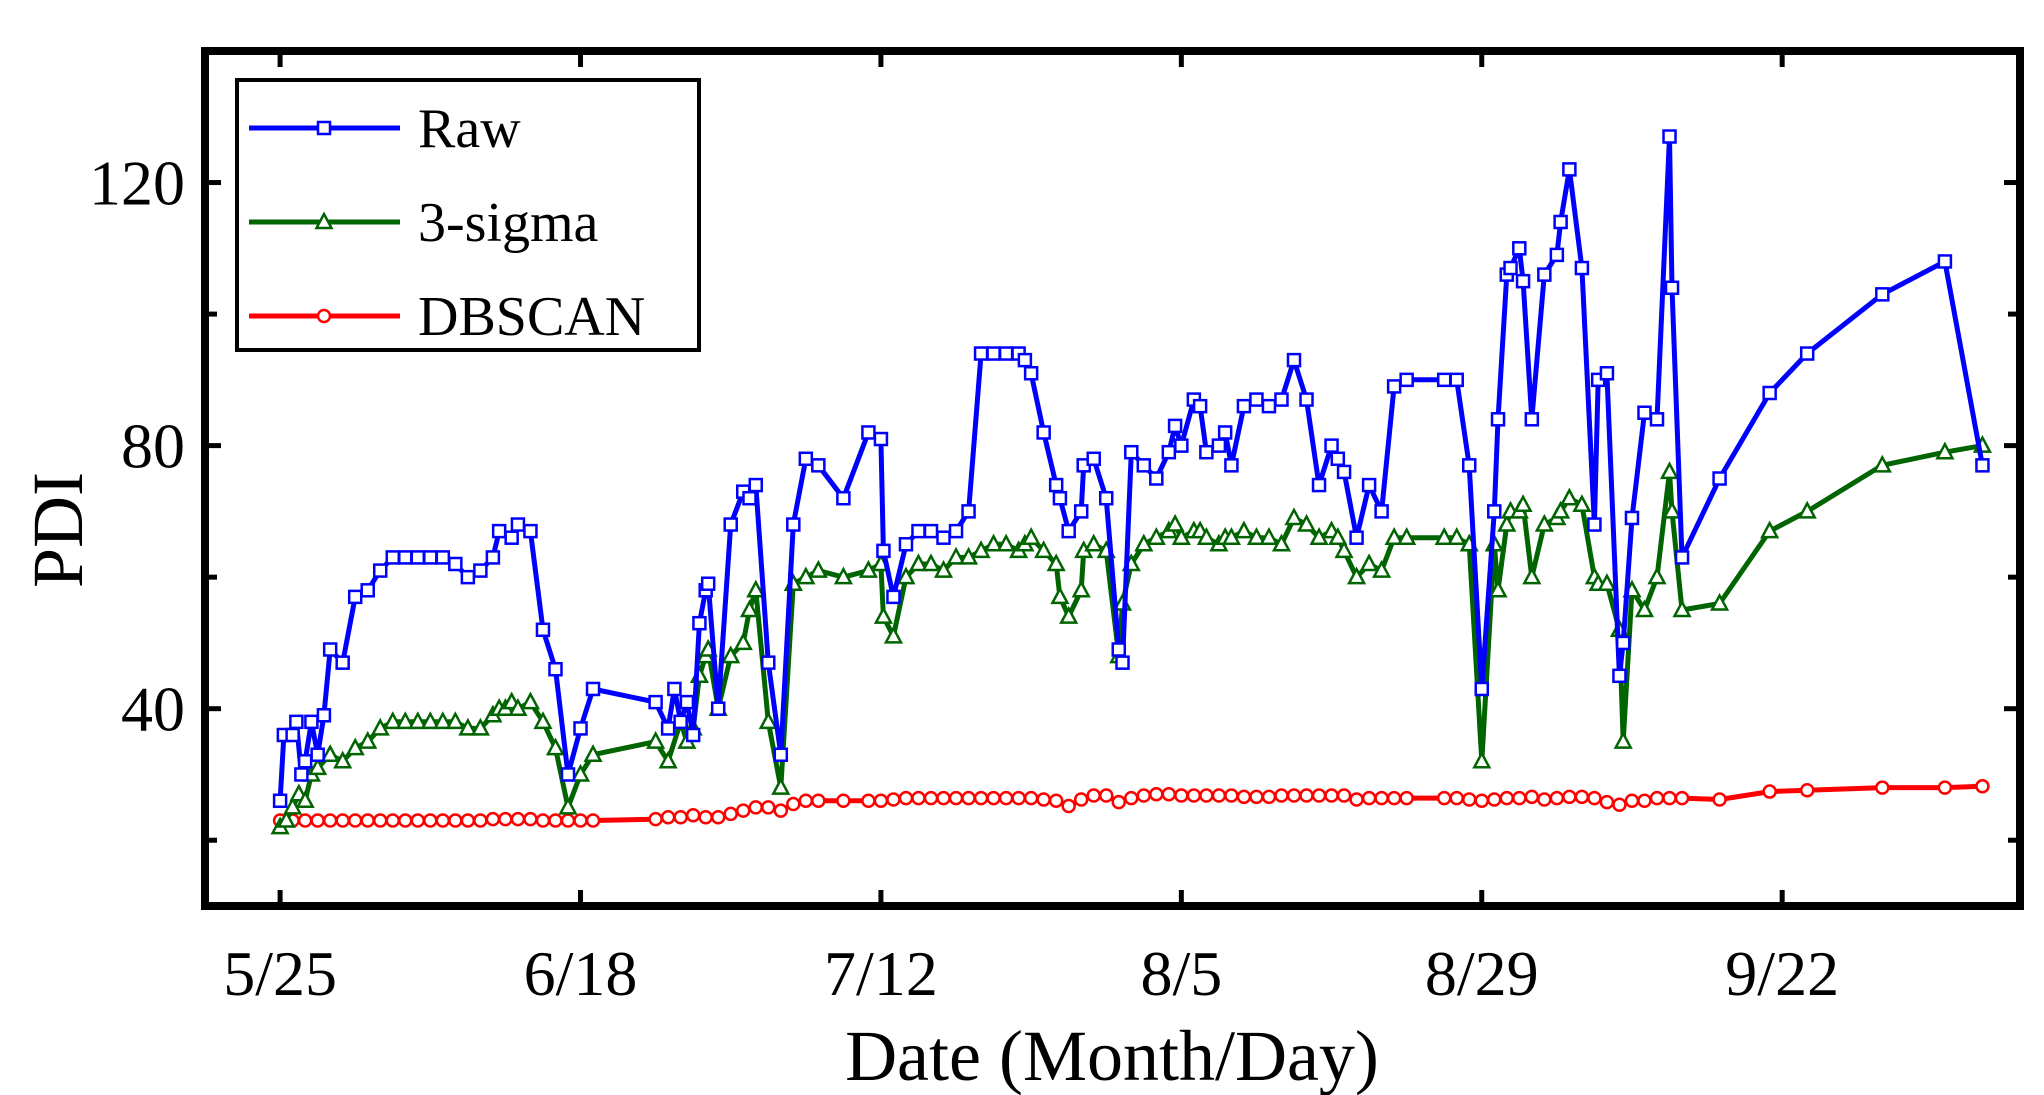 This screenshot has width=2044, height=1095. What do you see at coordinates (1782, 973) in the screenshot?
I see `x-tick-label: 9/22` at bounding box center [1782, 973].